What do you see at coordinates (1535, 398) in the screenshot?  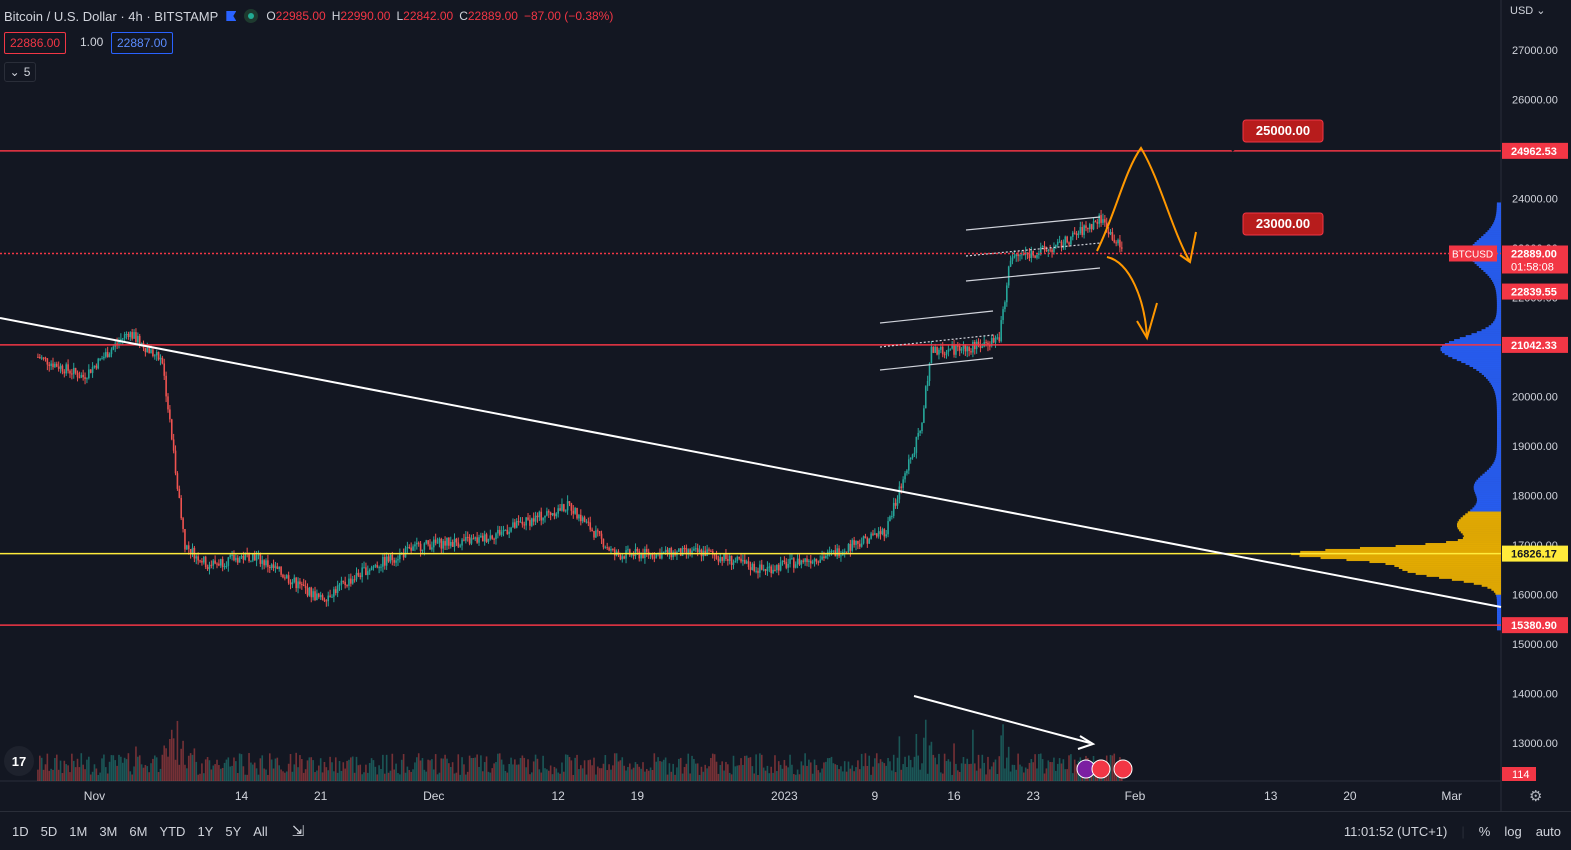 I see `price-tick-label: 20000.00` at bounding box center [1535, 398].